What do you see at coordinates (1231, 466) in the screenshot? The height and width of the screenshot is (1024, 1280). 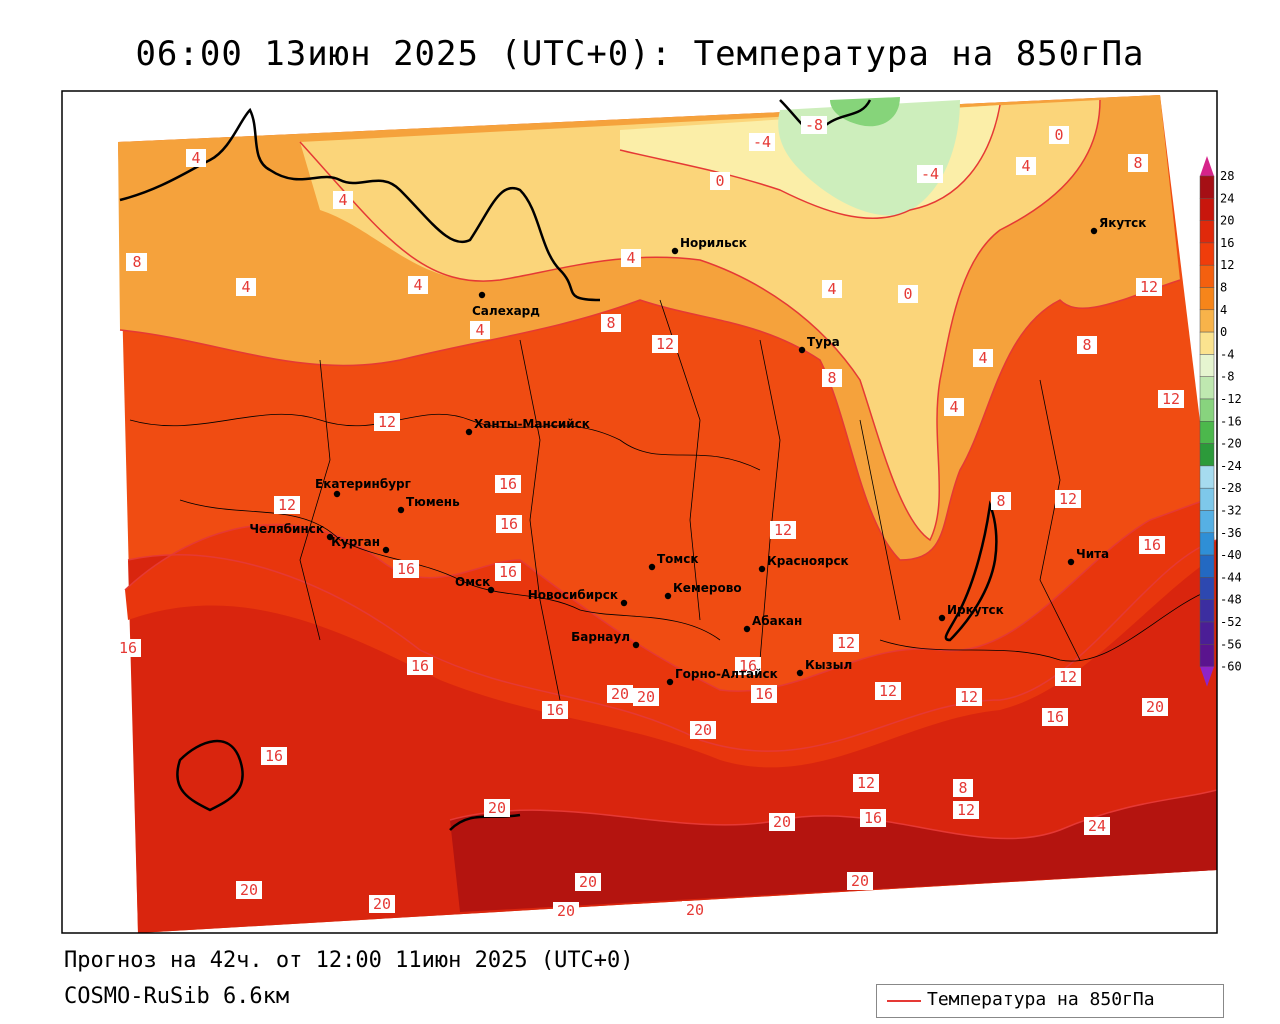 I see `colorbar-tick-label: -24` at bounding box center [1231, 466].